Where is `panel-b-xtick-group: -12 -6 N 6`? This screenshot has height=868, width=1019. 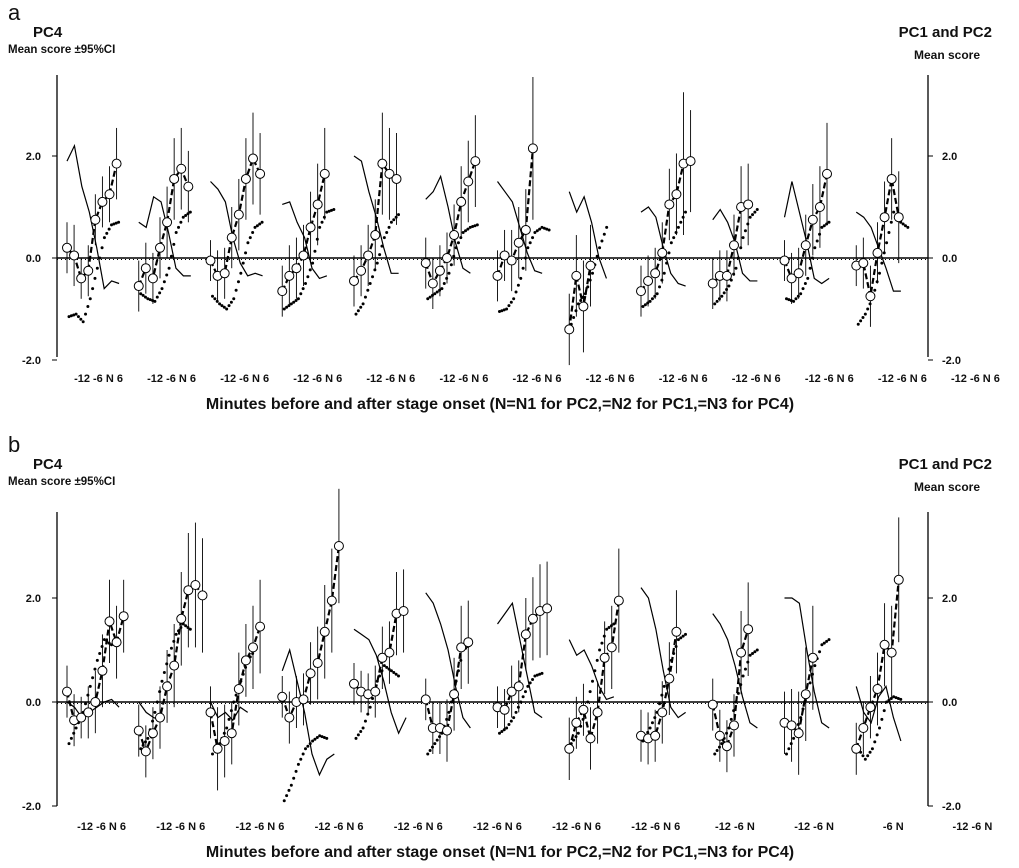 panel-b-xtick-group: -12 -6 N 6 is located at coordinates (259, 827).